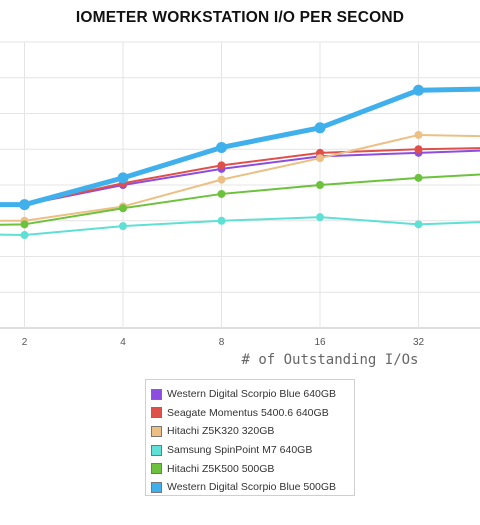  What do you see at coordinates (221, 431) in the screenshot?
I see `legend-label: Hitachi Z5K320 320GB` at bounding box center [221, 431].